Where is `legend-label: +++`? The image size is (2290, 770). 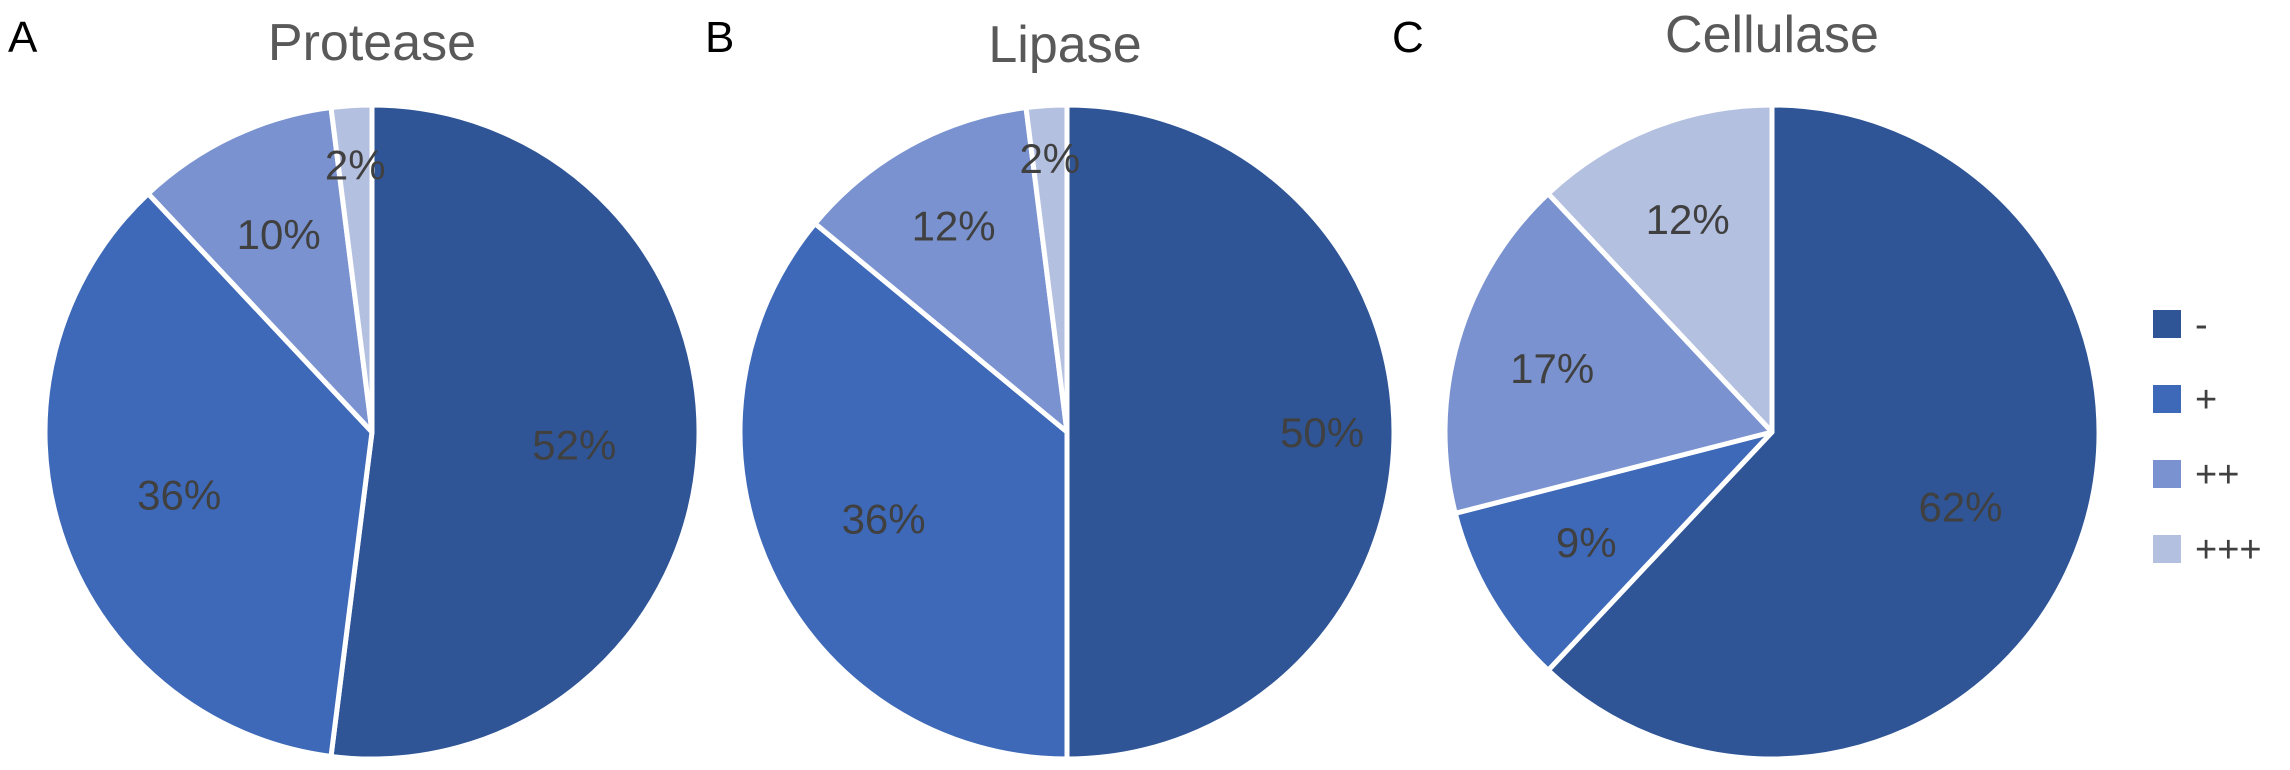 legend-label: +++ is located at coordinates (2228, 550).